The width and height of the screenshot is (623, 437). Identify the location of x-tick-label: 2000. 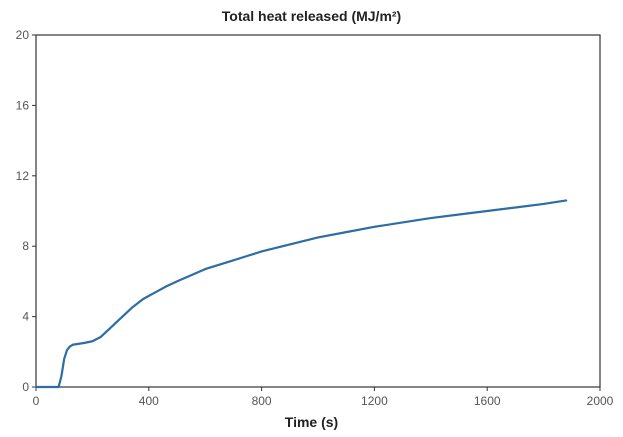
(600, 401).